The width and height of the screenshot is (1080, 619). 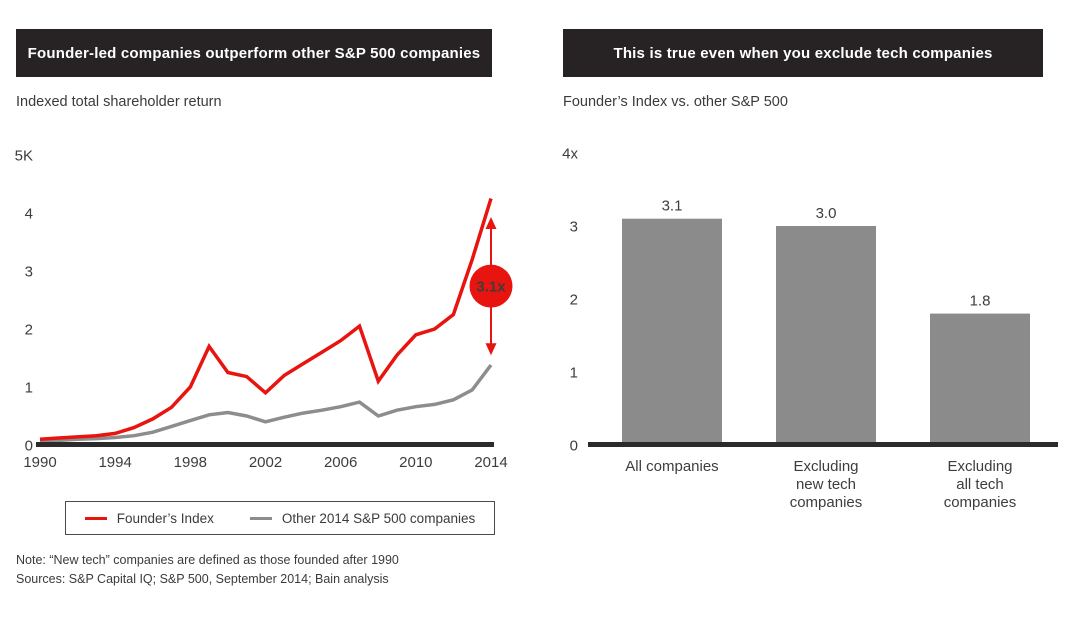 I want to click on bar-category-label: All companies, so click(x=671, y=466).